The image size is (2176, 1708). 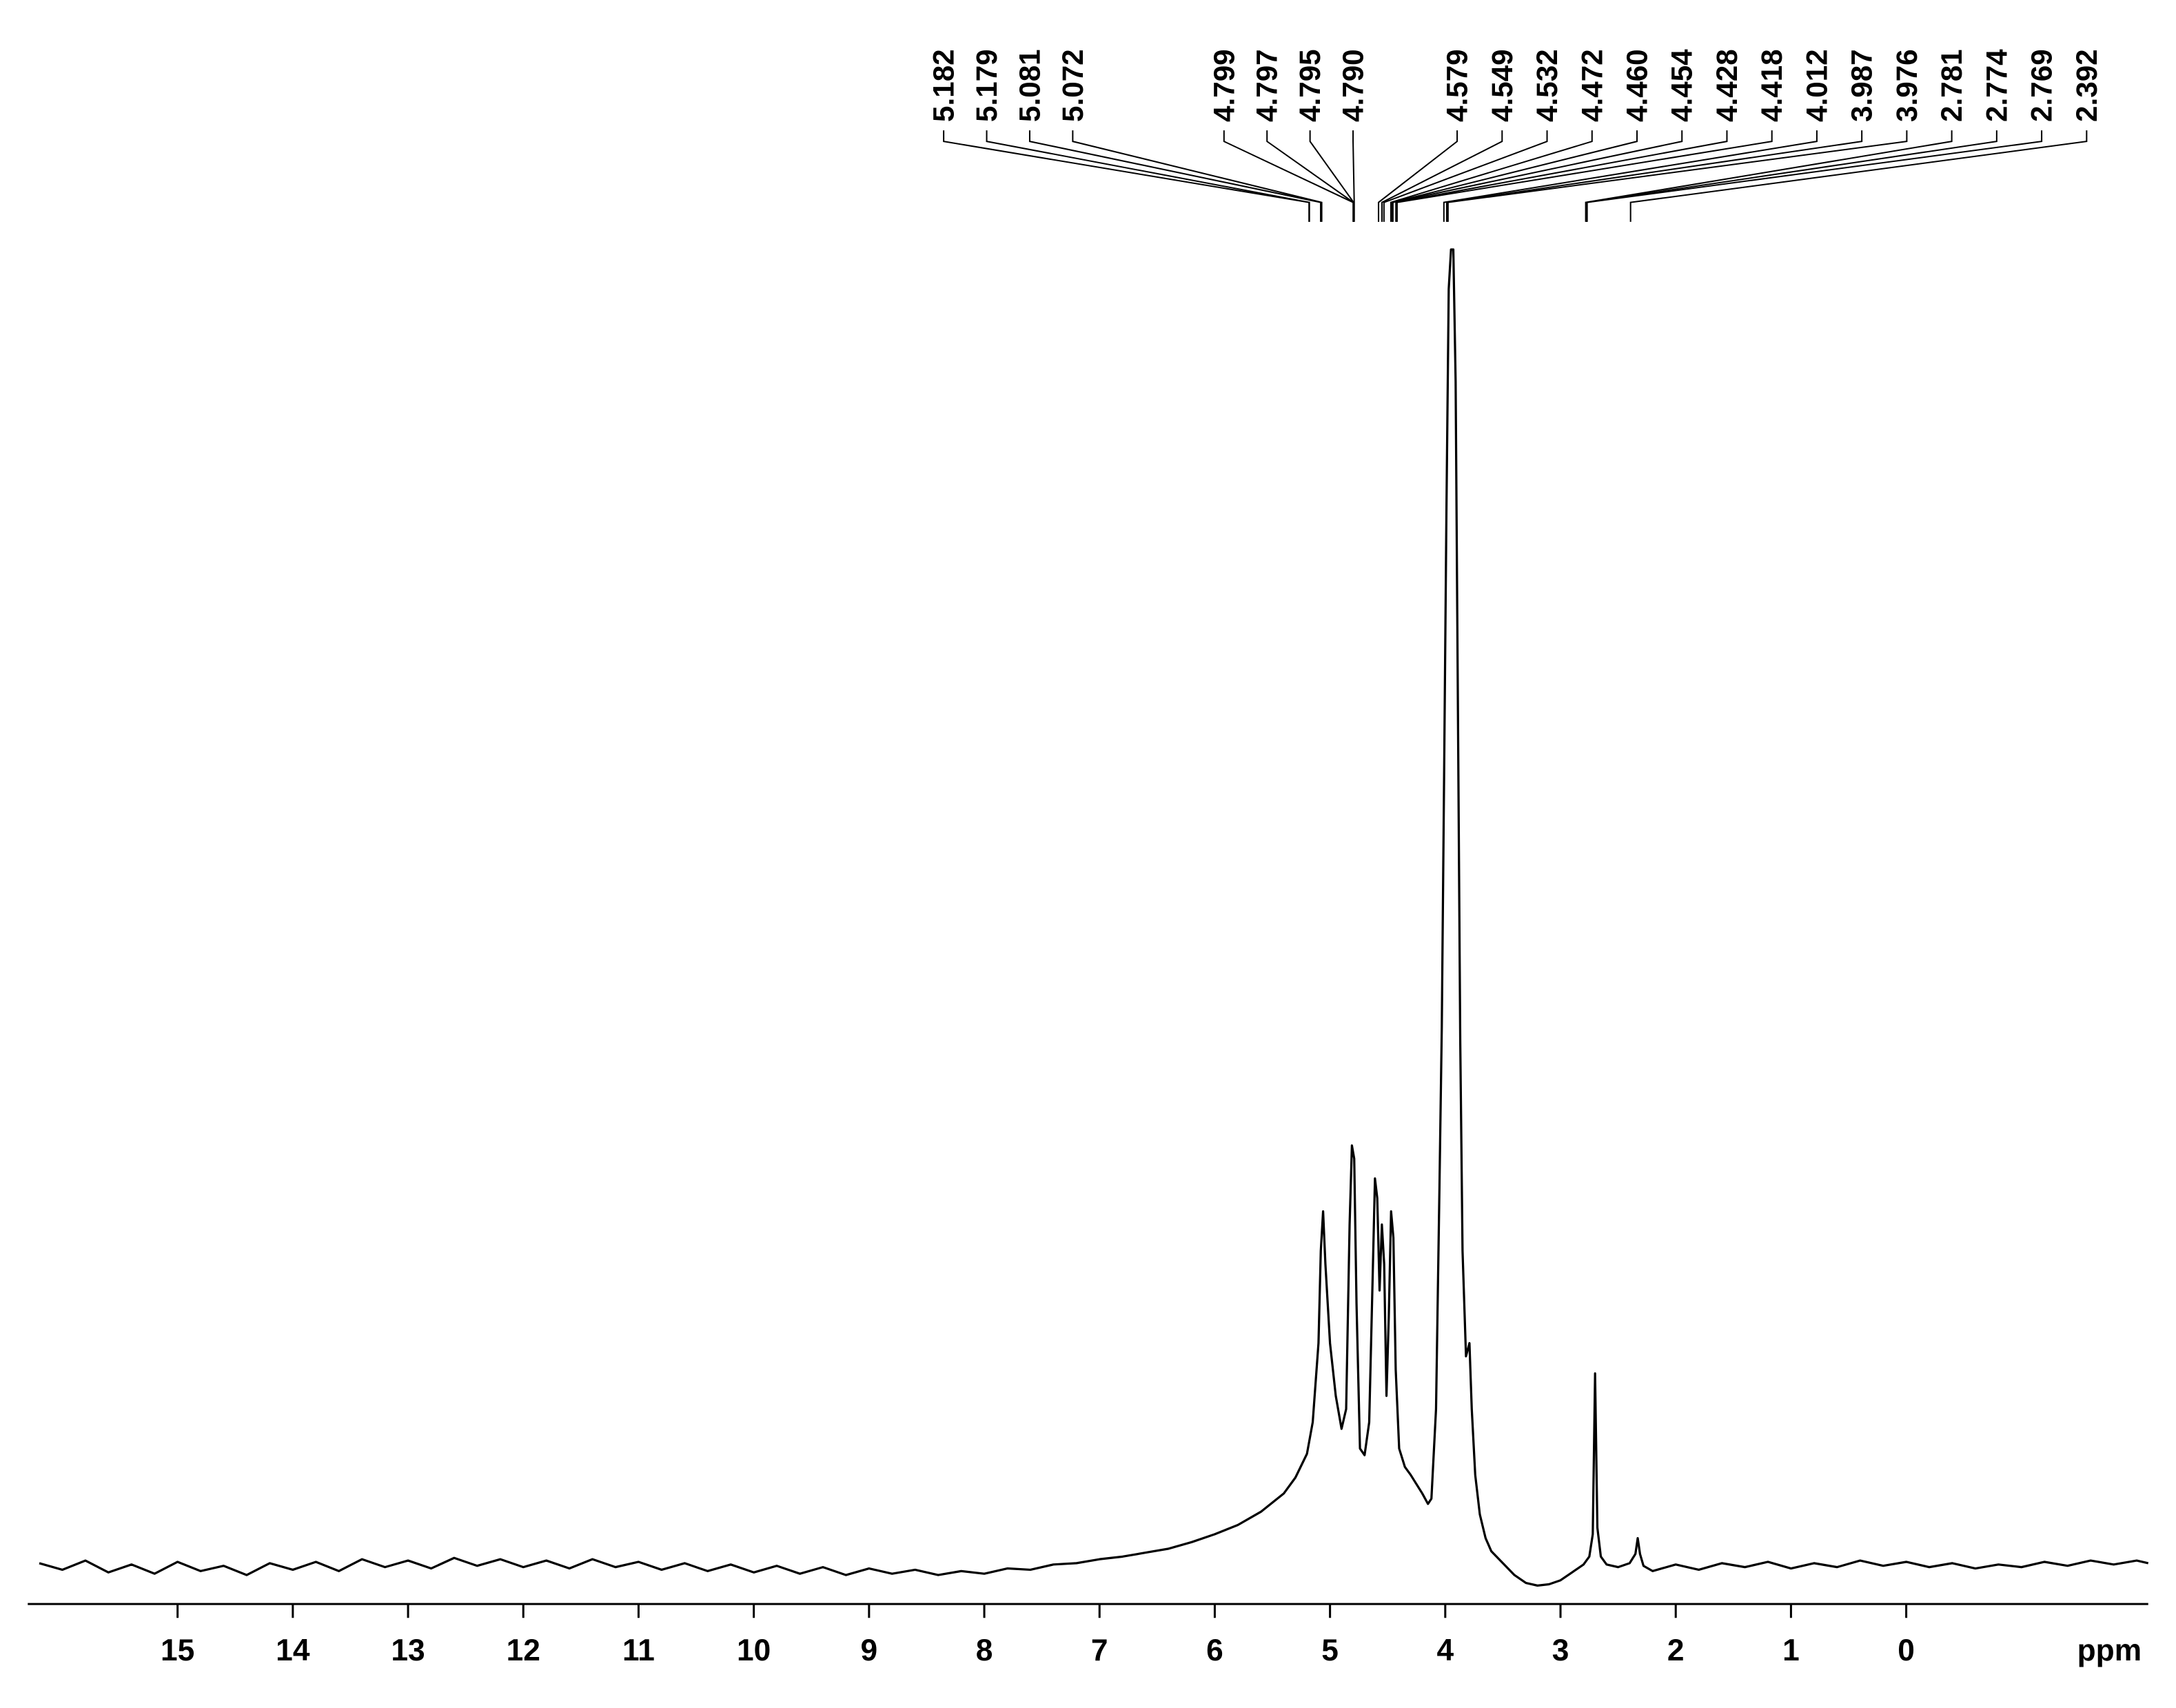 What do you see at coordinates (293, 1650) in the screenshot?
I see `x-tick-label: 14` at bounding box center [293, 1650].